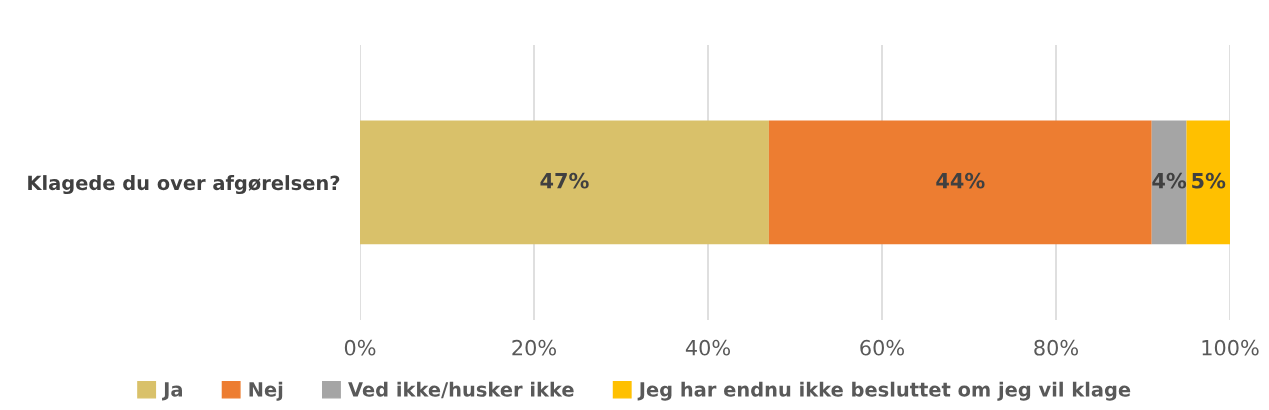 This screenshot has width=1269, height=410. Describe the element at coordinates (534, 347) in the screenshot. I see `x-tick-label: 20%` at that location.